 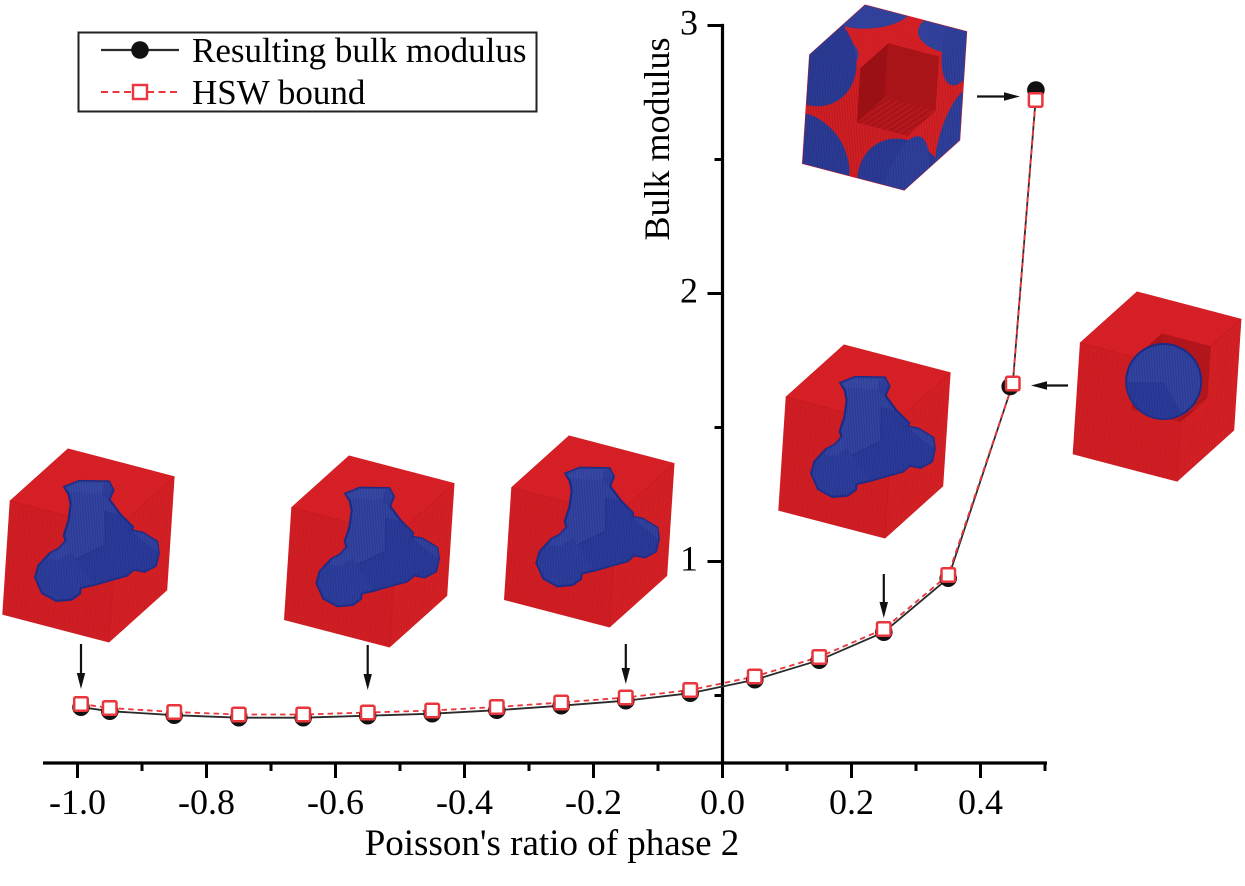 I want to click on svg-text: Bulk modulus, so click(x=657, y=138).